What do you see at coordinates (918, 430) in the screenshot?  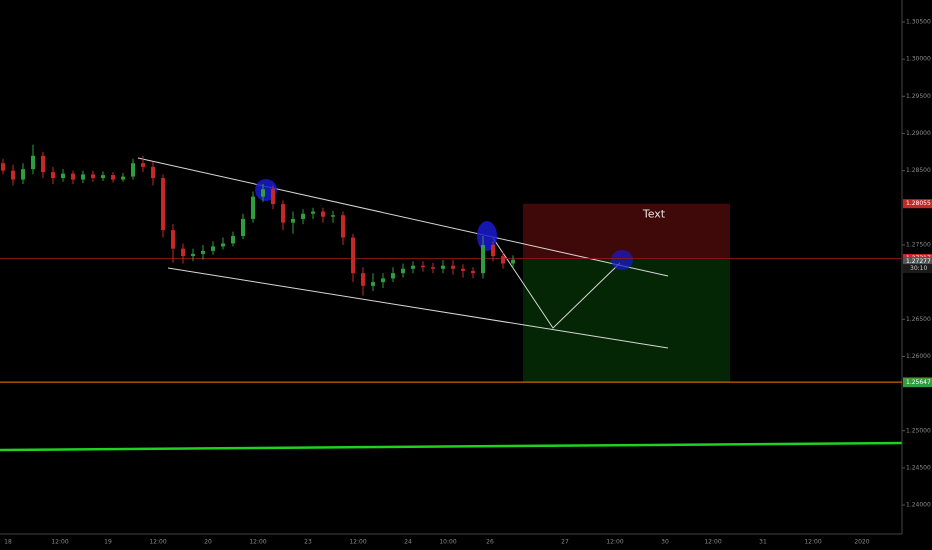 I see `y-tick-label: 1.25000` at bounding box center [918, 430].